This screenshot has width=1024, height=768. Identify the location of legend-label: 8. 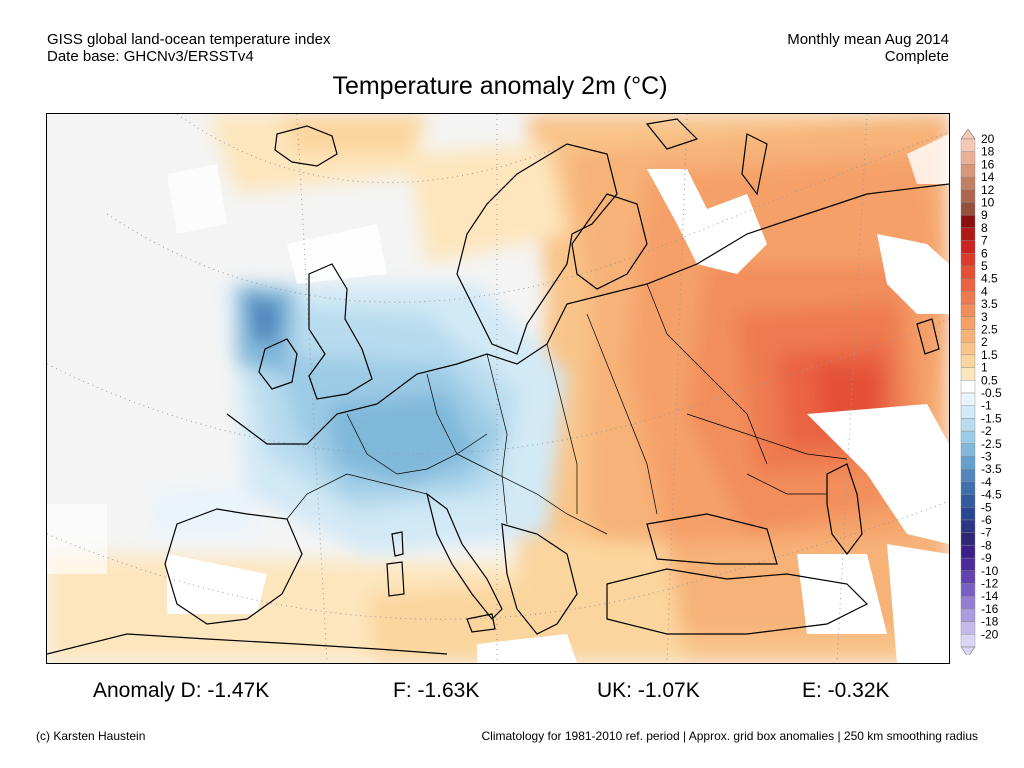
(984, 228).